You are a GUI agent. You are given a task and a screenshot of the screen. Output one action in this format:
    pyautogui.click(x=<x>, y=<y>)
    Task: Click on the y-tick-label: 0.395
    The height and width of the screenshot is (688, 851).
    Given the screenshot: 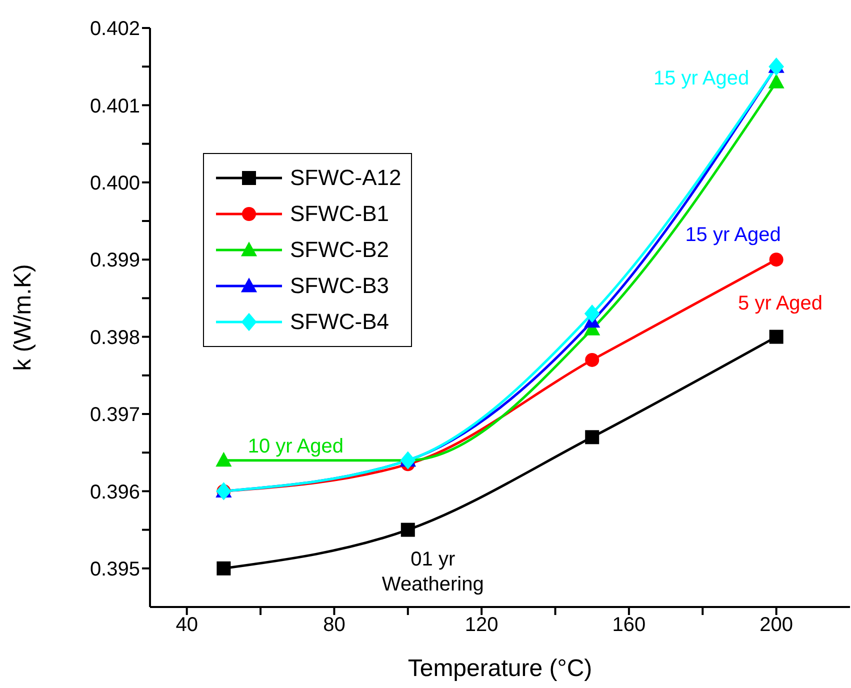 What is the action you would take?
    pyautogui.click(x=115, y=569)
    